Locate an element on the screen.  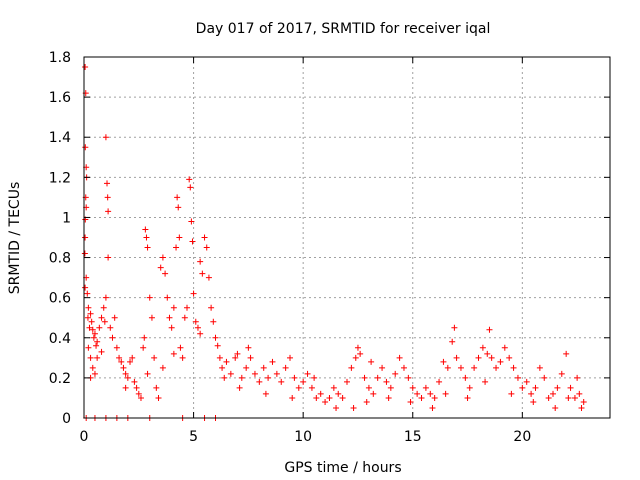
x-tick-label: 20 is located at coordinates (522, 437).